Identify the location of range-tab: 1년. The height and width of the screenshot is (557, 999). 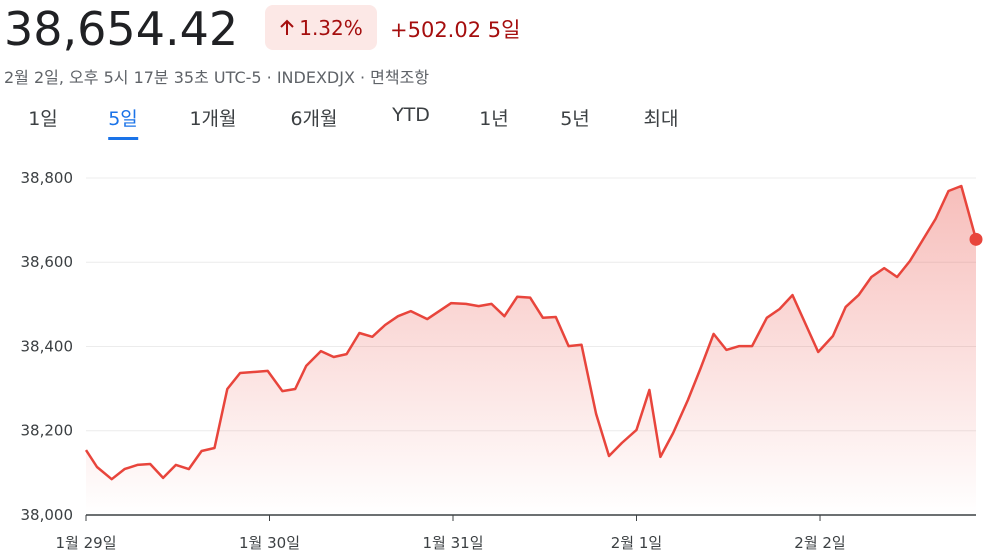
(494, 119).